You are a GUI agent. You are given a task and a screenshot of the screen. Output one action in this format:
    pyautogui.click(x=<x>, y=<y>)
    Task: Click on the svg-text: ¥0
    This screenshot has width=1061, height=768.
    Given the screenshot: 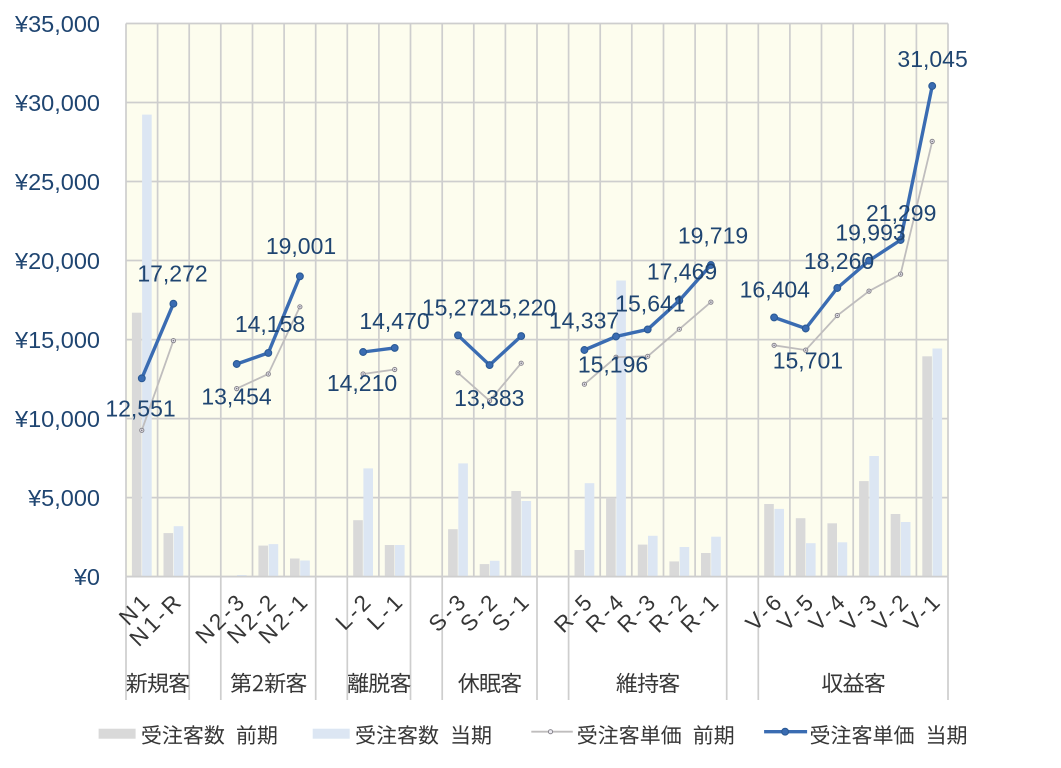 What is the action you would take?
    pyautogui.click(x=86, y=577)
    